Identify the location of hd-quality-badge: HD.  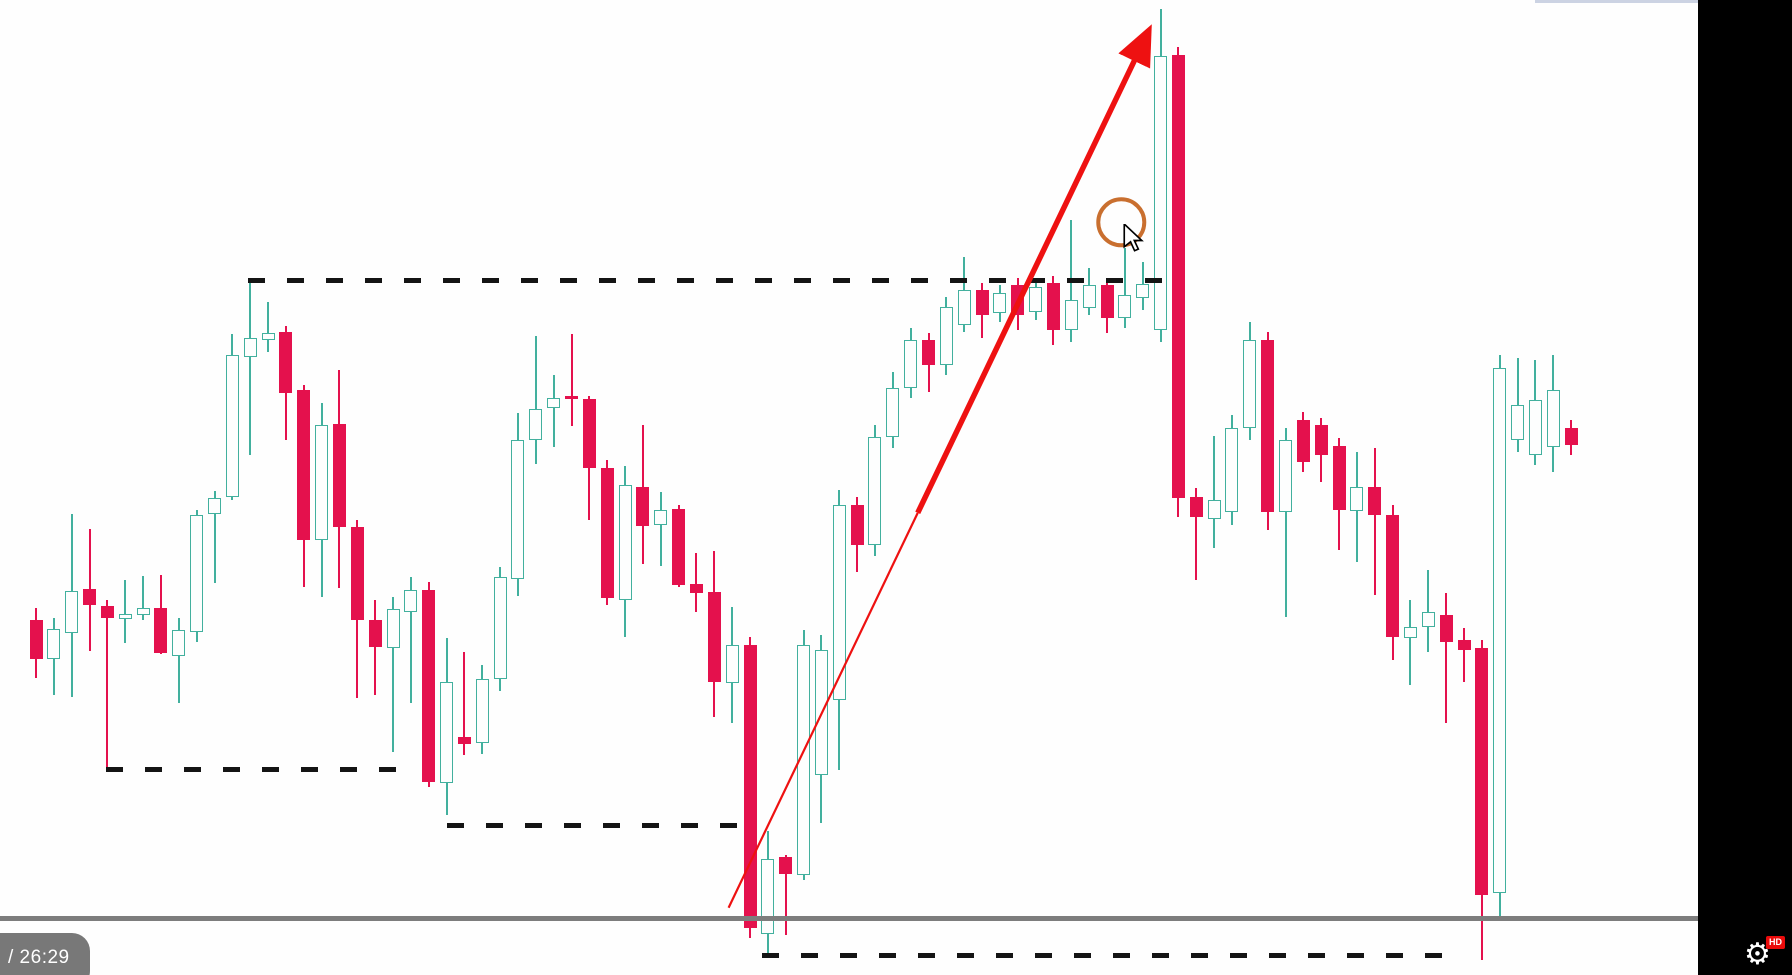
(1775, 942).